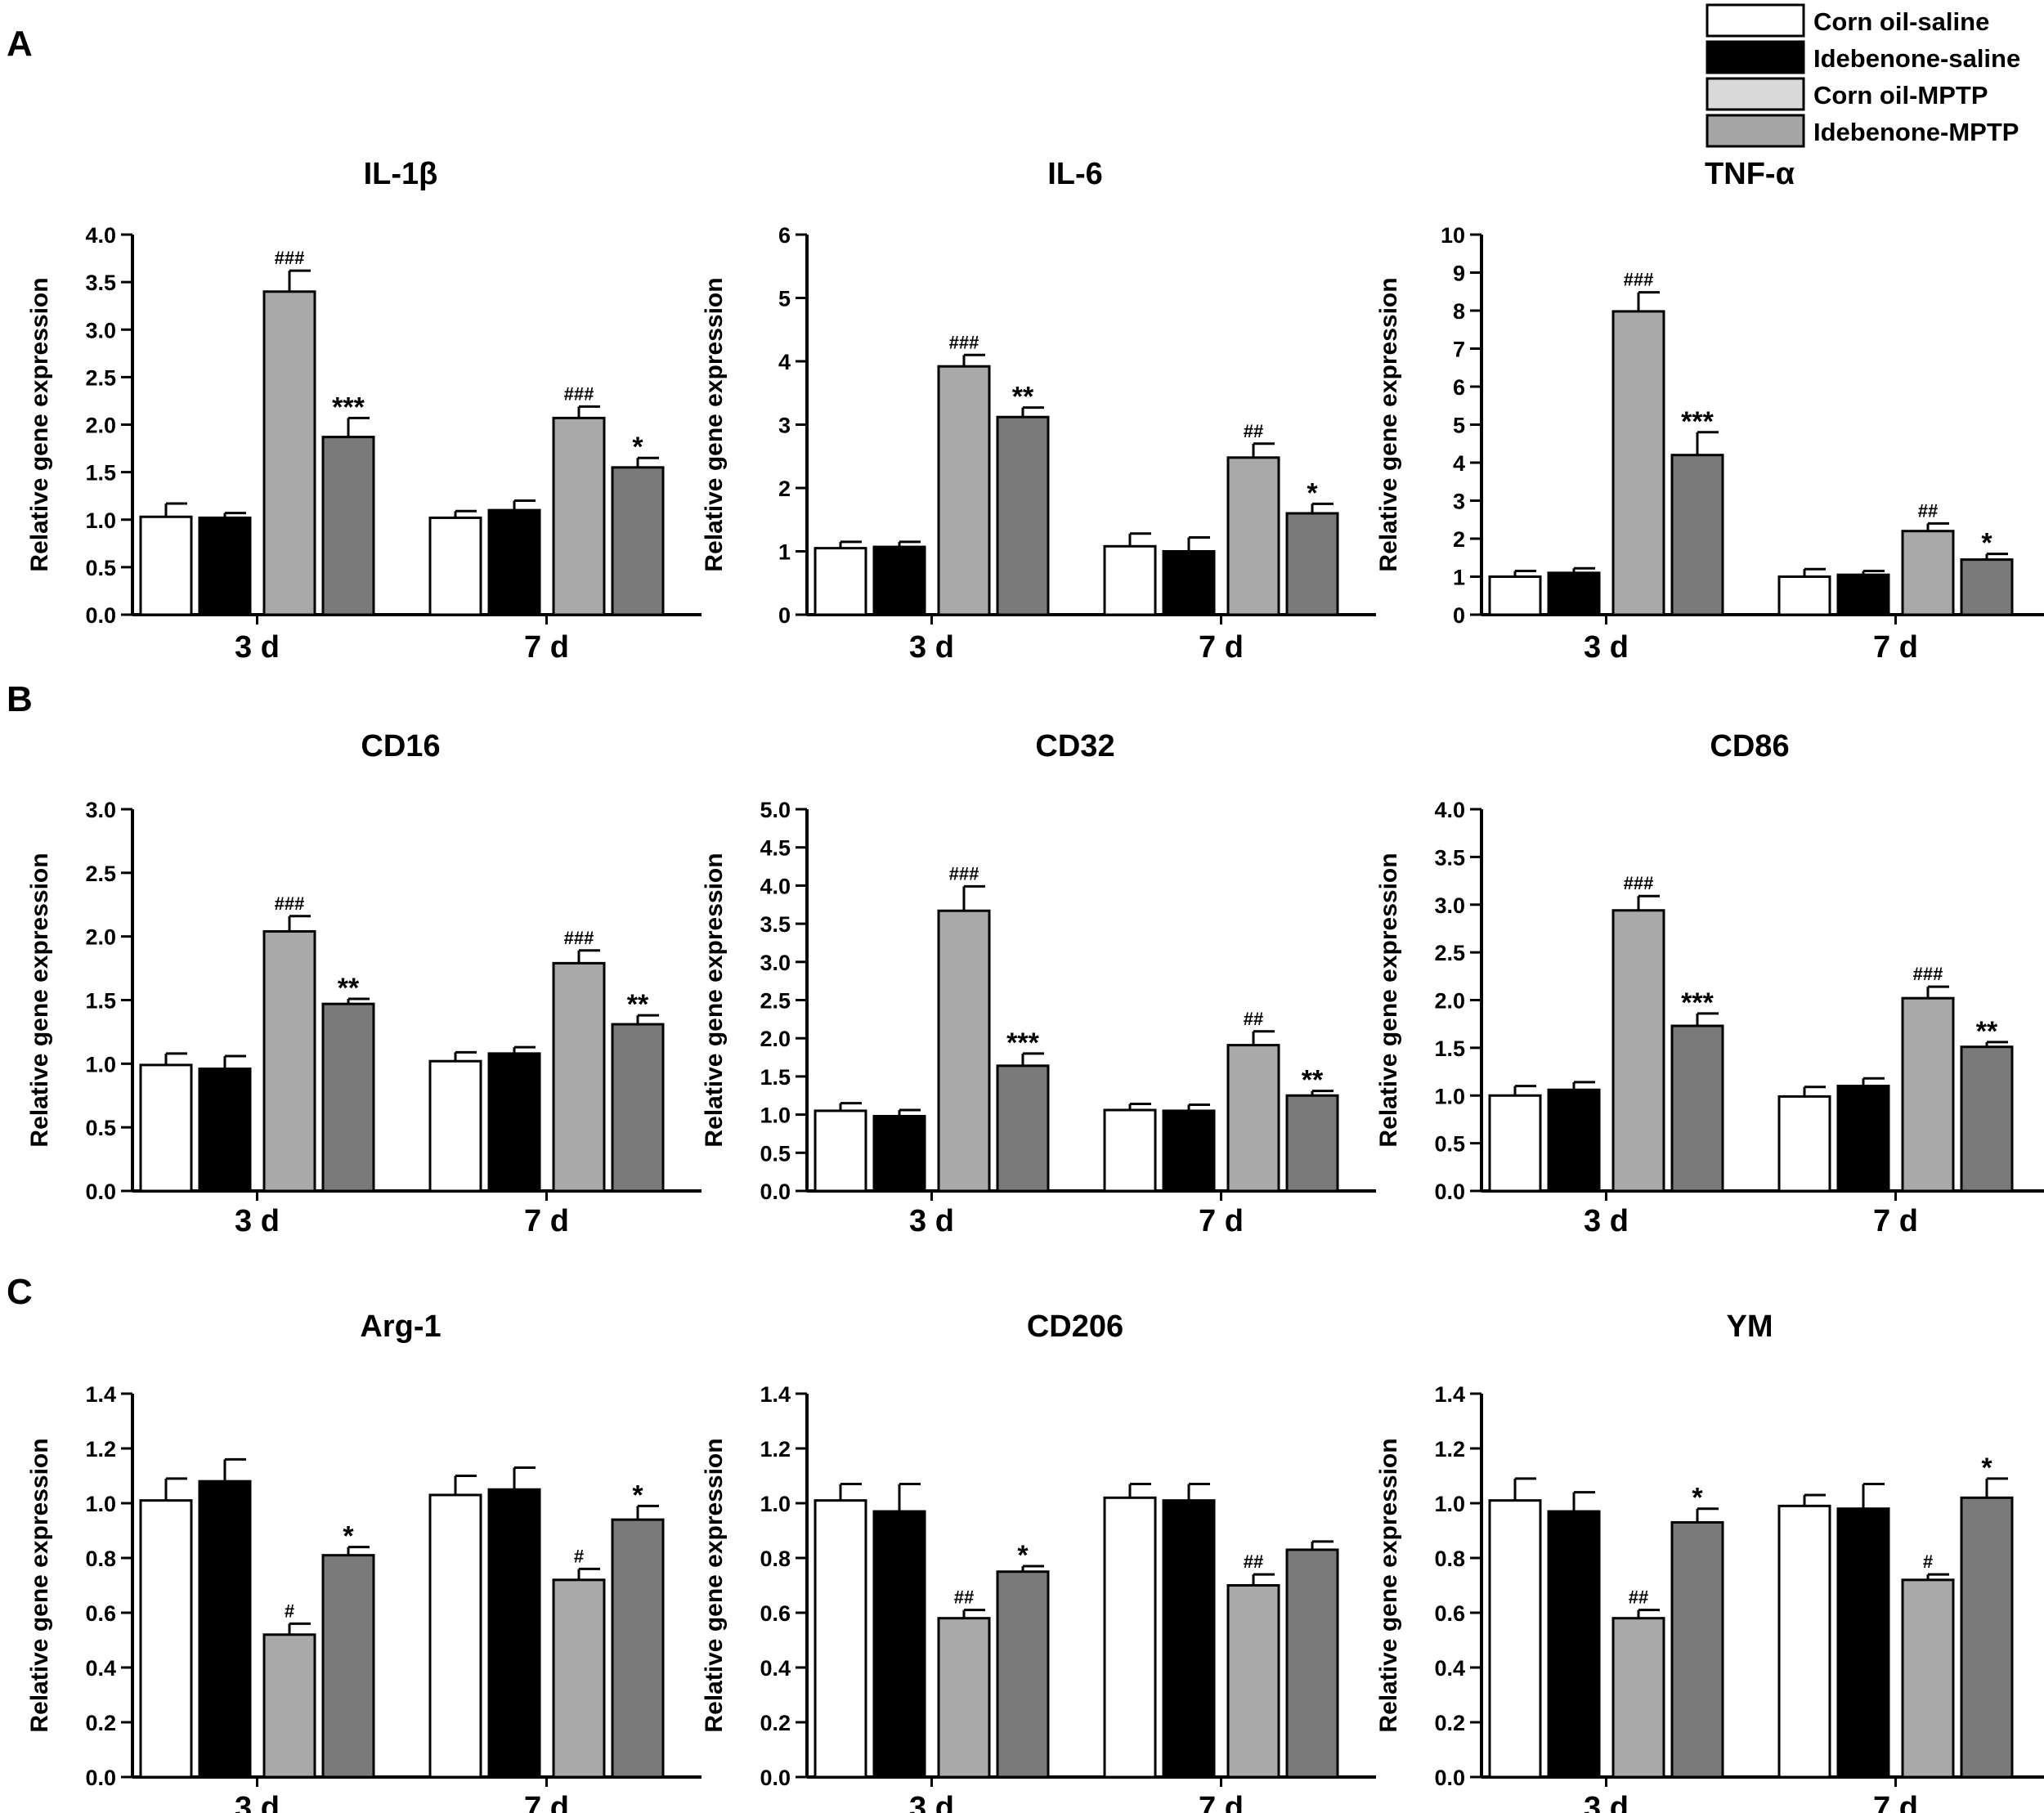 The height and width of the screenshot is (1813, 2044). What do you see at coordinates (776, 810) in the screenshot?
I see `y-tick-label: 5.0` at bounding box center [776, 810].